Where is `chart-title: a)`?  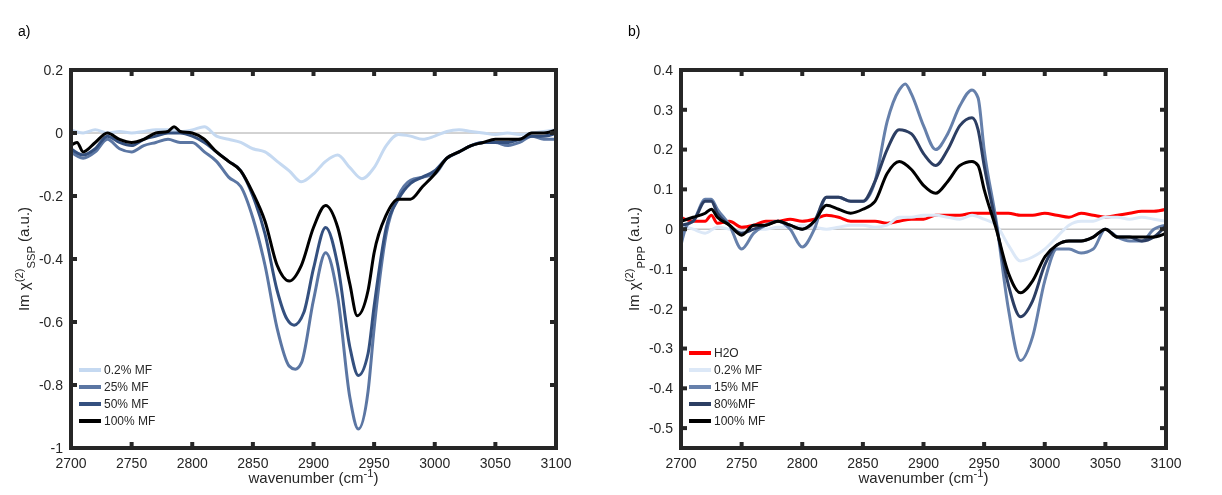
chart-title: a) is located at coordinates (24, 31).